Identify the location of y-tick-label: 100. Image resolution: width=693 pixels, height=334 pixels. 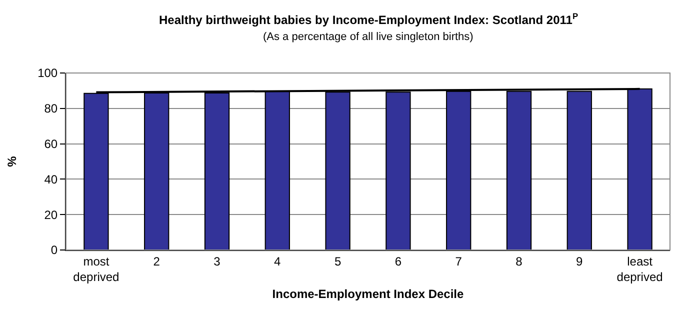
(48, 73).